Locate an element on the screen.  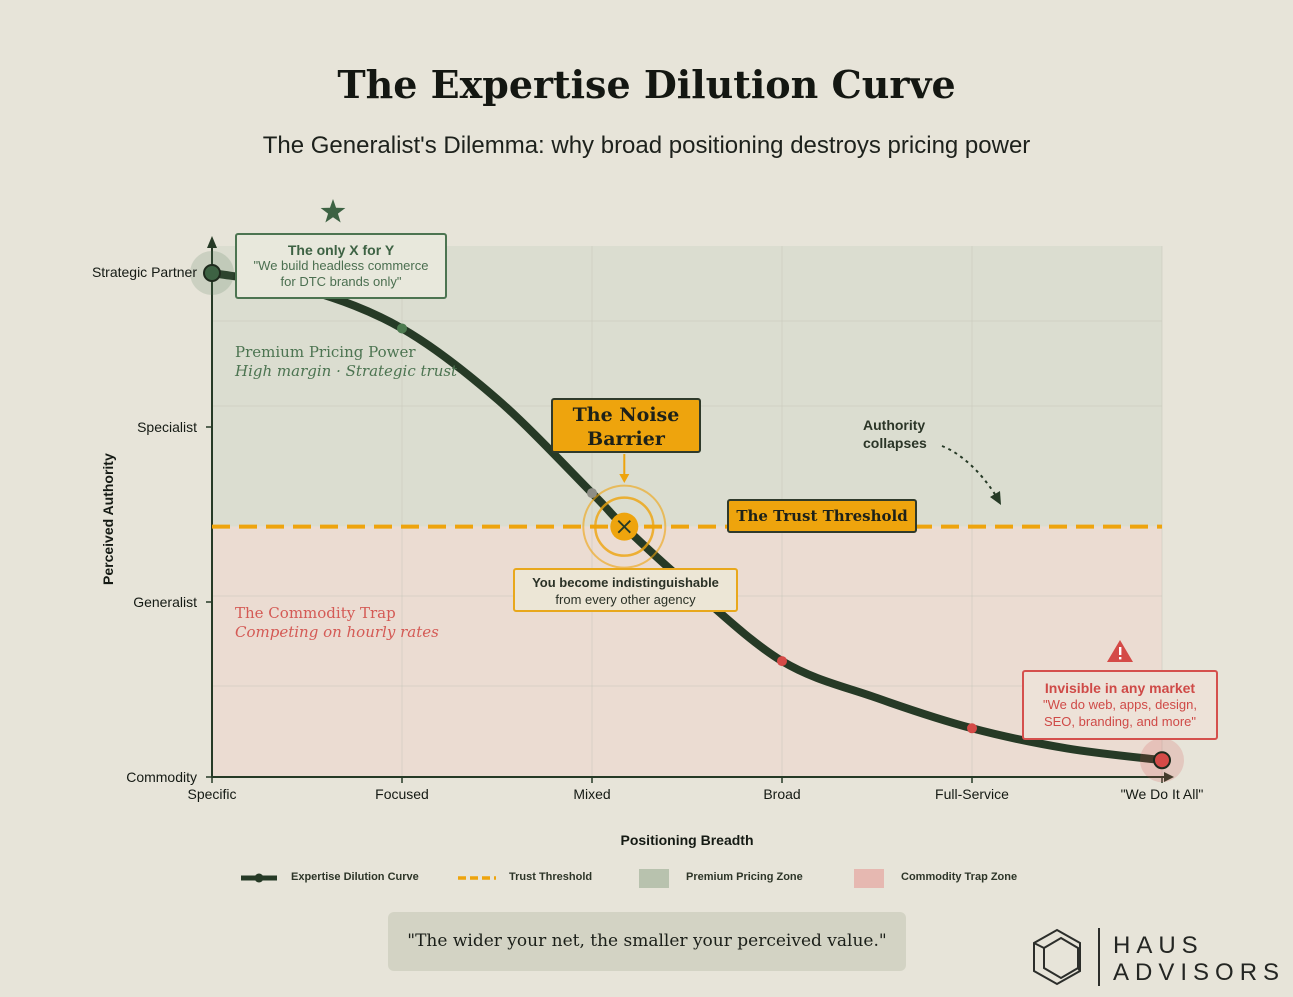
brand-wordmark: HAUS ADVISORS is located at coordinates (1199, 959).